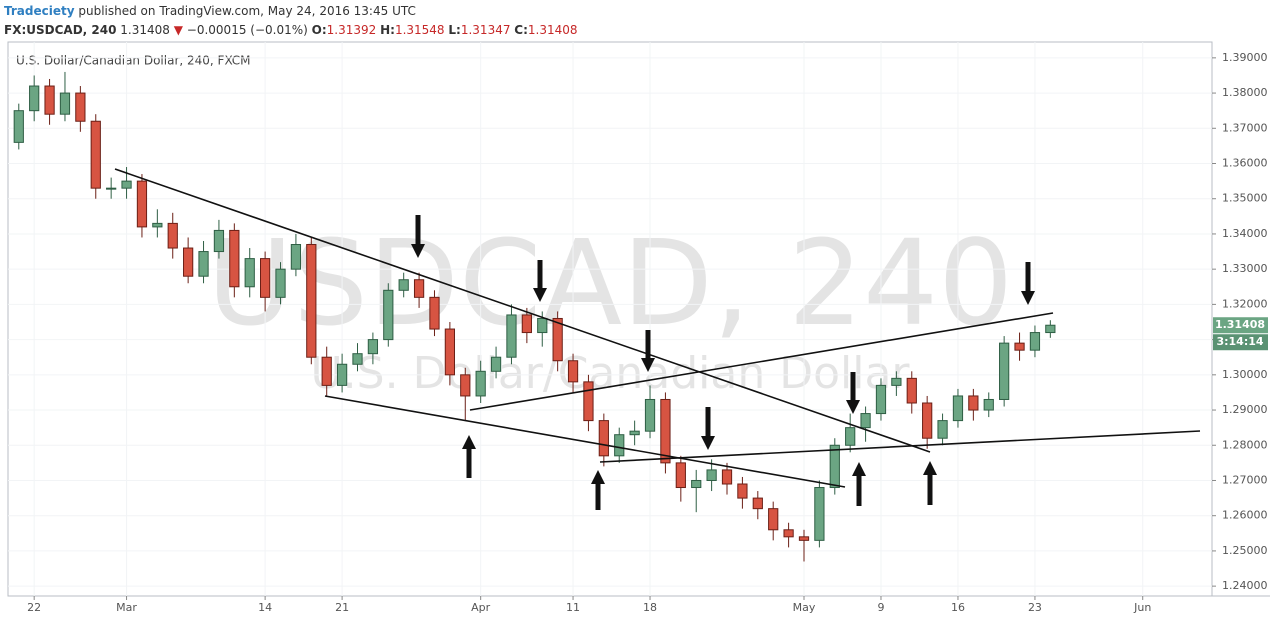 This screenshot has width=1270, height=623. What do you see at coordinates (454, 30) in the screenshot?
I see `ohlc-label: L:` at bounding box center [454, 30].